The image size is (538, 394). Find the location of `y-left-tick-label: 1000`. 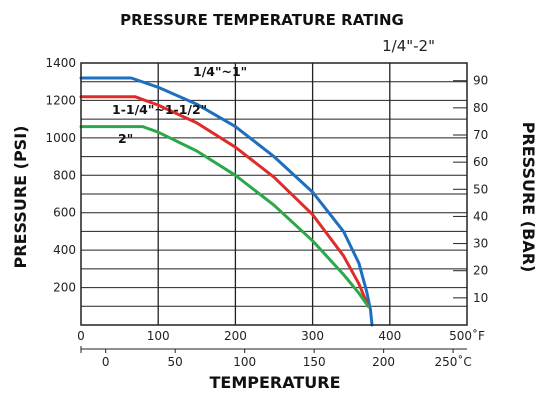

y-left-tick-label: 1000 is located at coordinates (60, 138).